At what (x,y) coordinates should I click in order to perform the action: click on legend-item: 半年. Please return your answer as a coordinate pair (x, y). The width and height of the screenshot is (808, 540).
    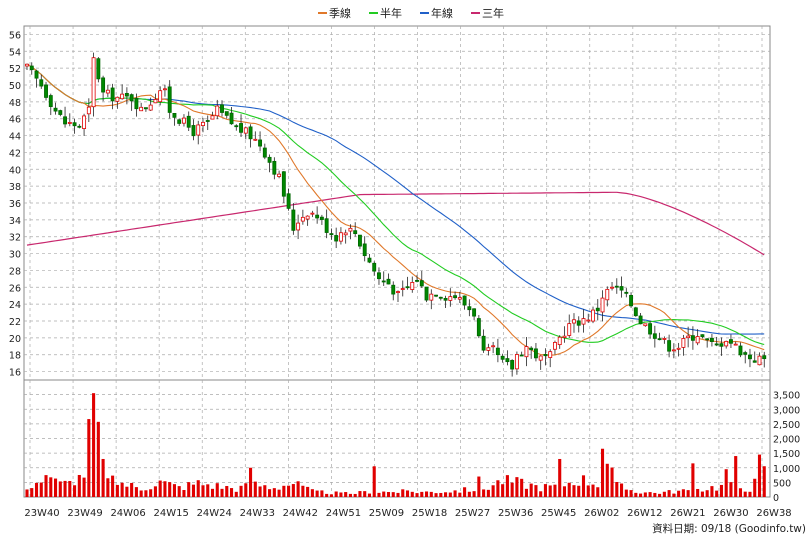
    Looking at the image, I should click on (385, 13).